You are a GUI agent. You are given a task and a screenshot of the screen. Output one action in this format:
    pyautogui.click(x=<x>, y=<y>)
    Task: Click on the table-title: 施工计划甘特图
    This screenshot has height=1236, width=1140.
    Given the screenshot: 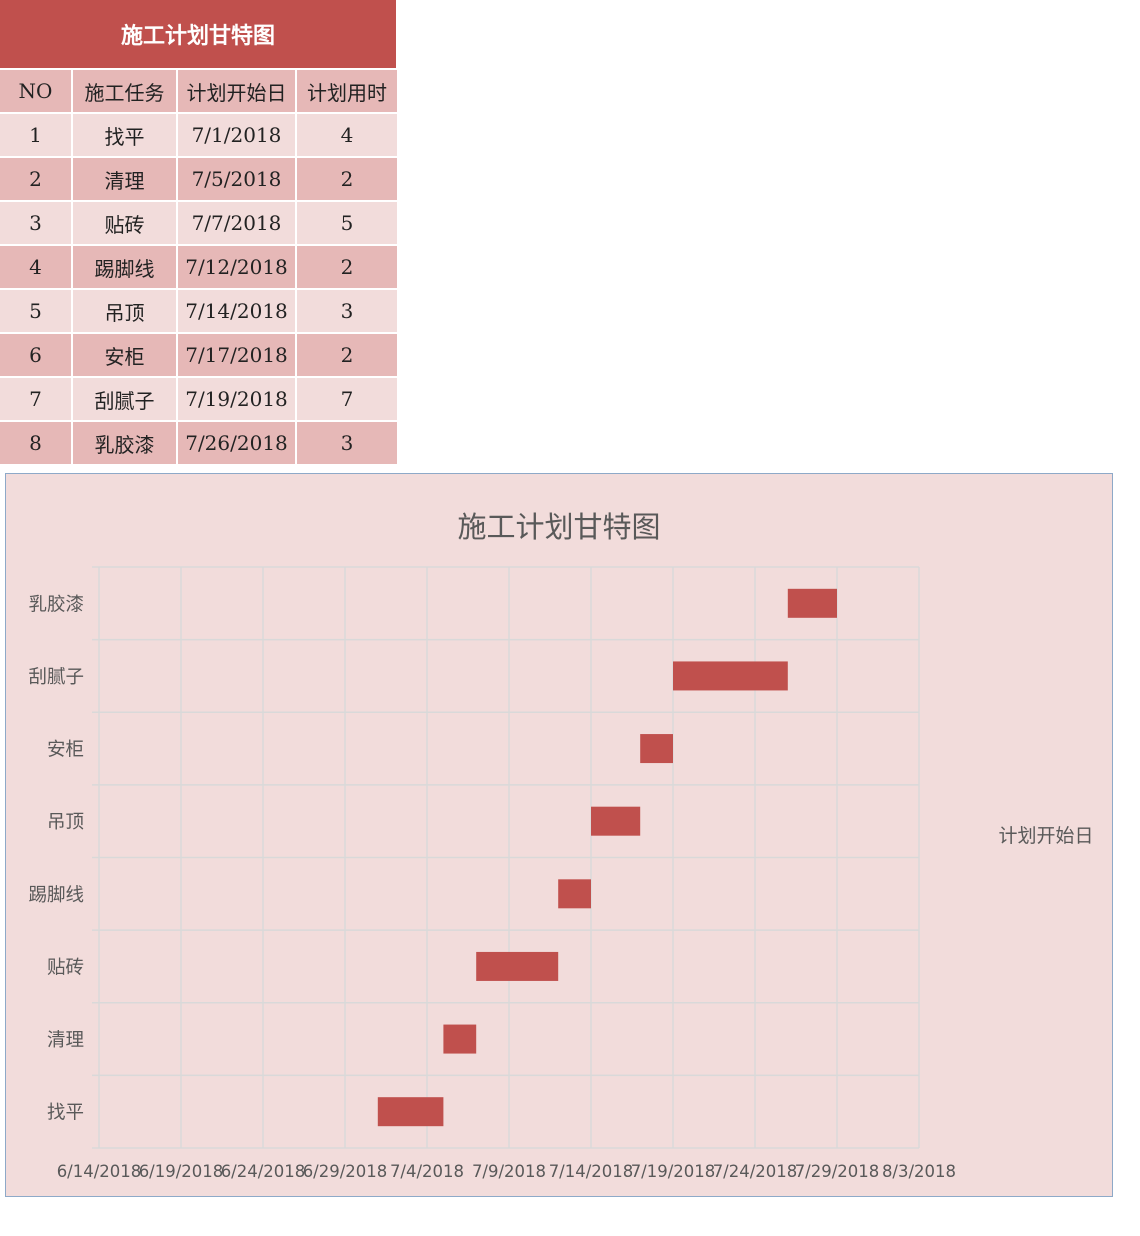 What is the action you would take?
    pyautogui.click(x=198, y=34)
    